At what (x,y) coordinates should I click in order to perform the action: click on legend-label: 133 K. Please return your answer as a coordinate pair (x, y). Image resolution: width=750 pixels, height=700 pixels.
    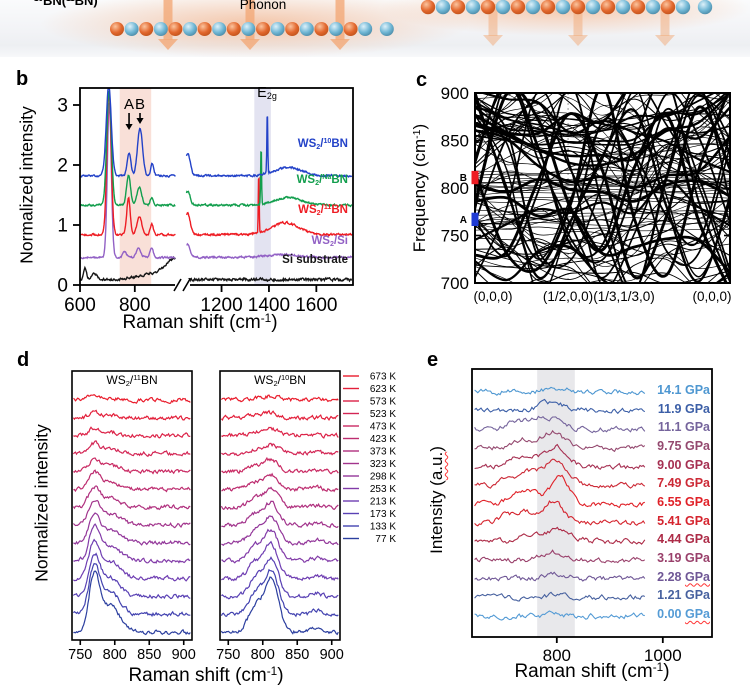
    Looking at the image, I should click on (383, 527).